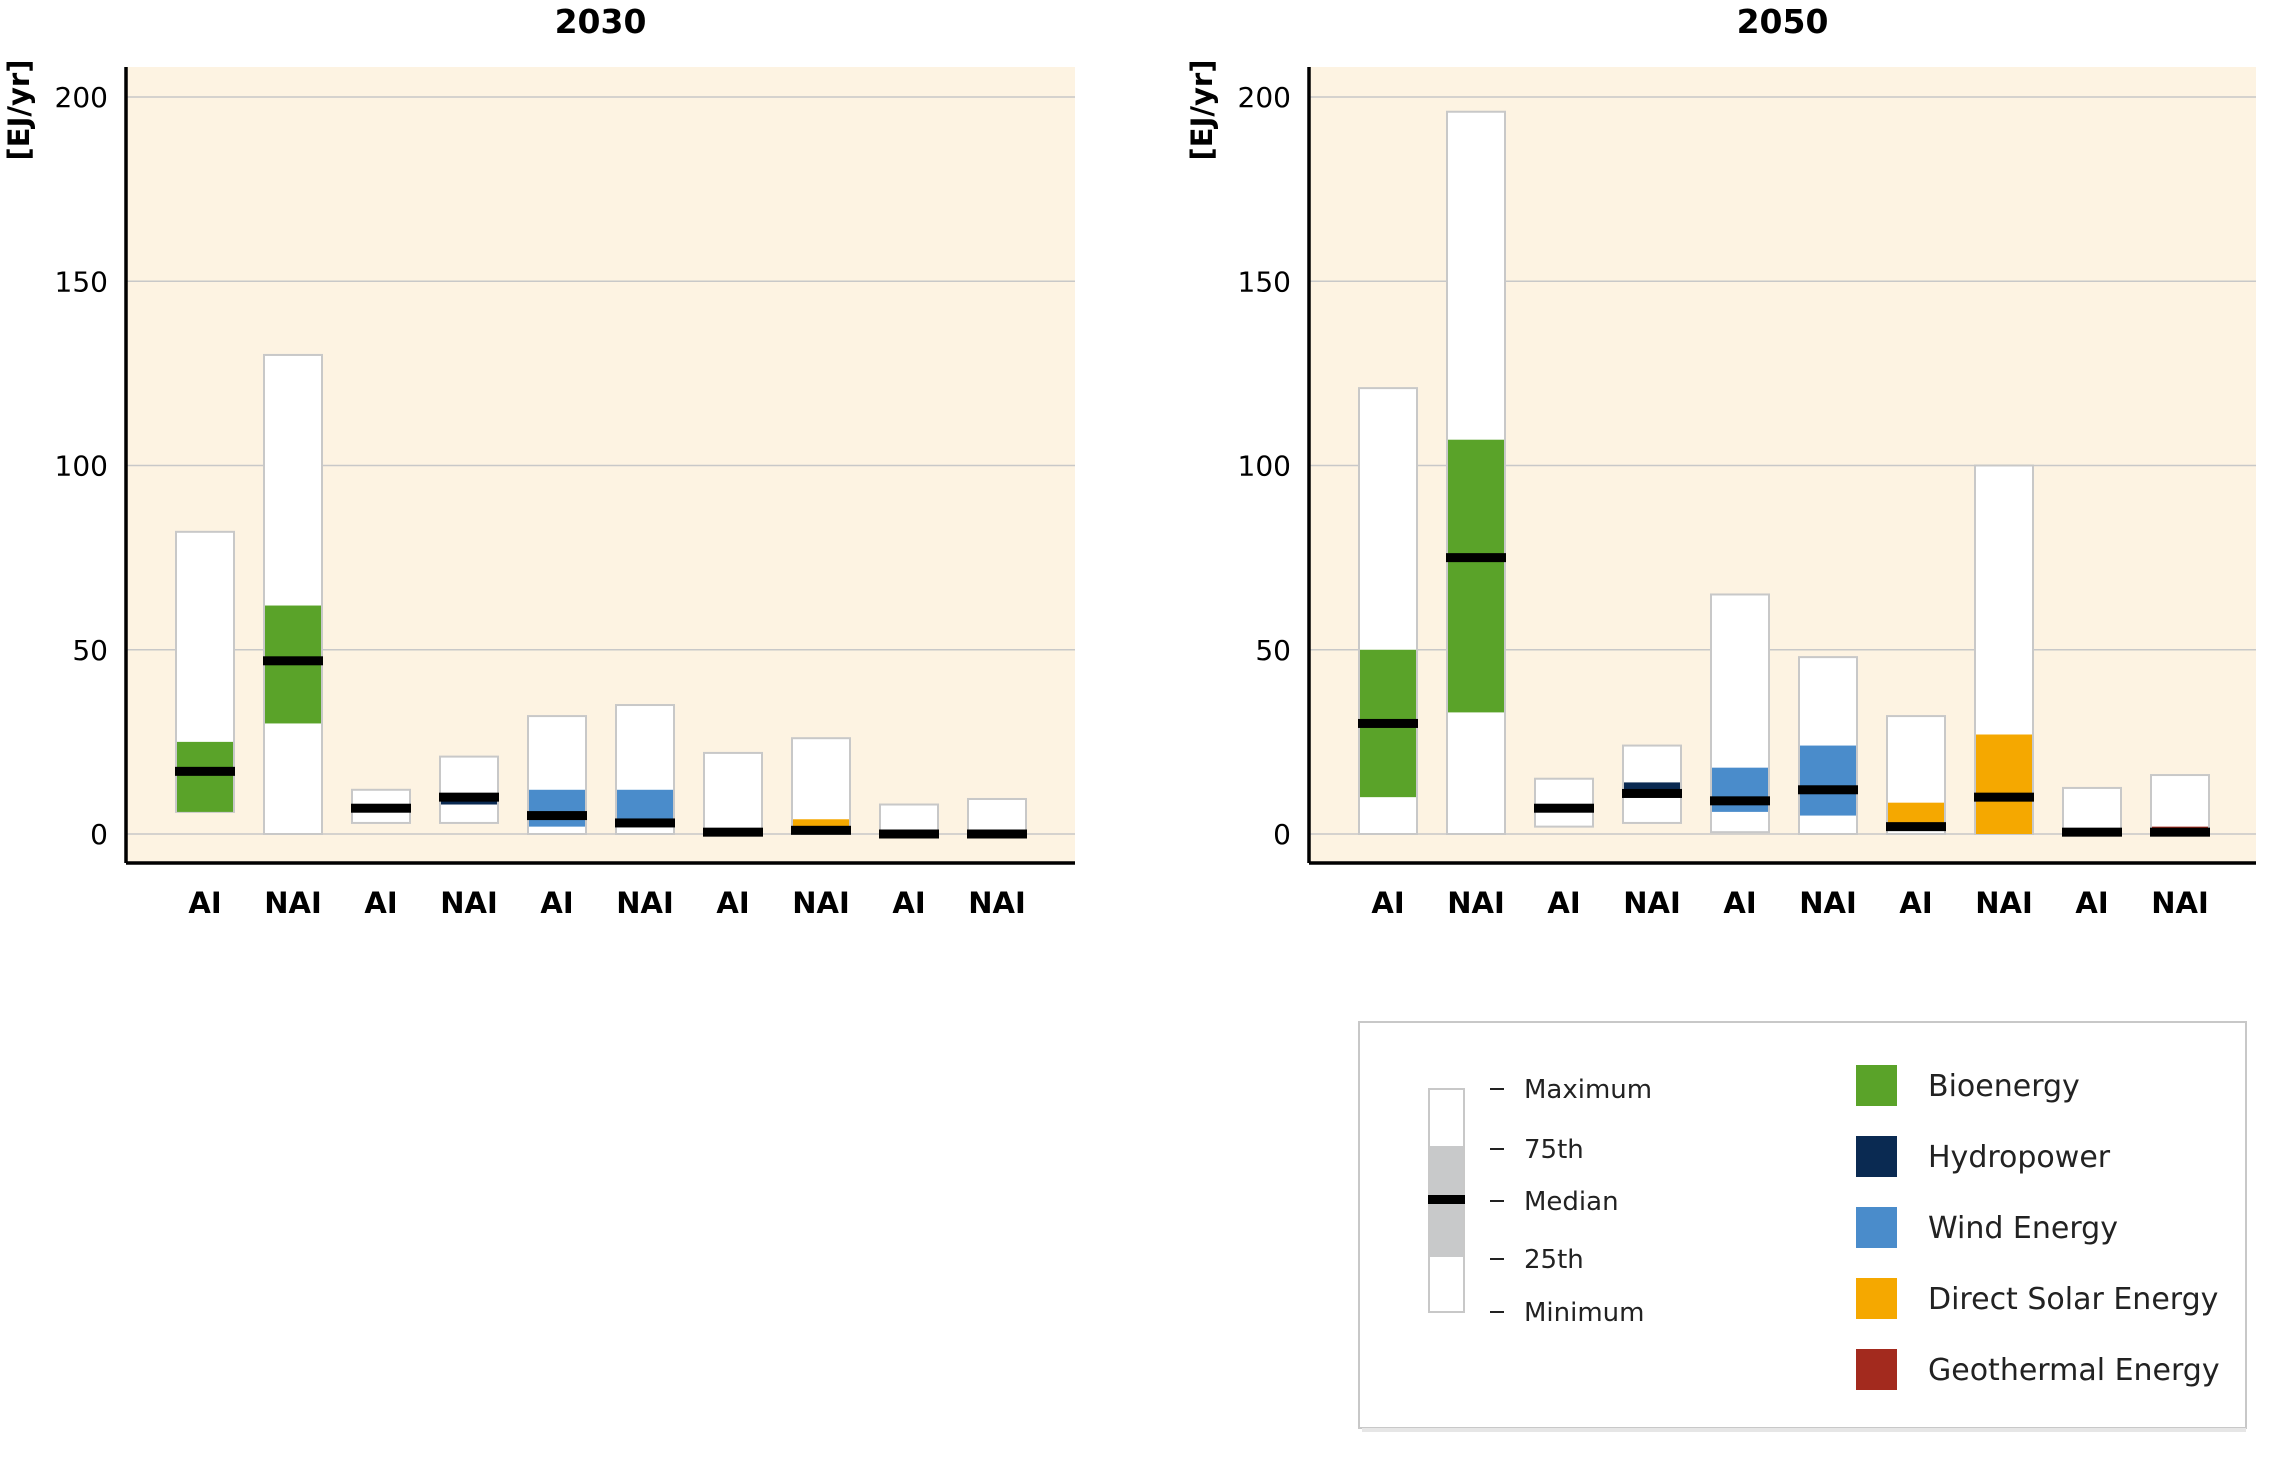 This screenshot has width=2275, height=1463. Describe the element at coordinates (2023, 1228) in the screenshot. I see `legend-label: Wind Energy` at that location.